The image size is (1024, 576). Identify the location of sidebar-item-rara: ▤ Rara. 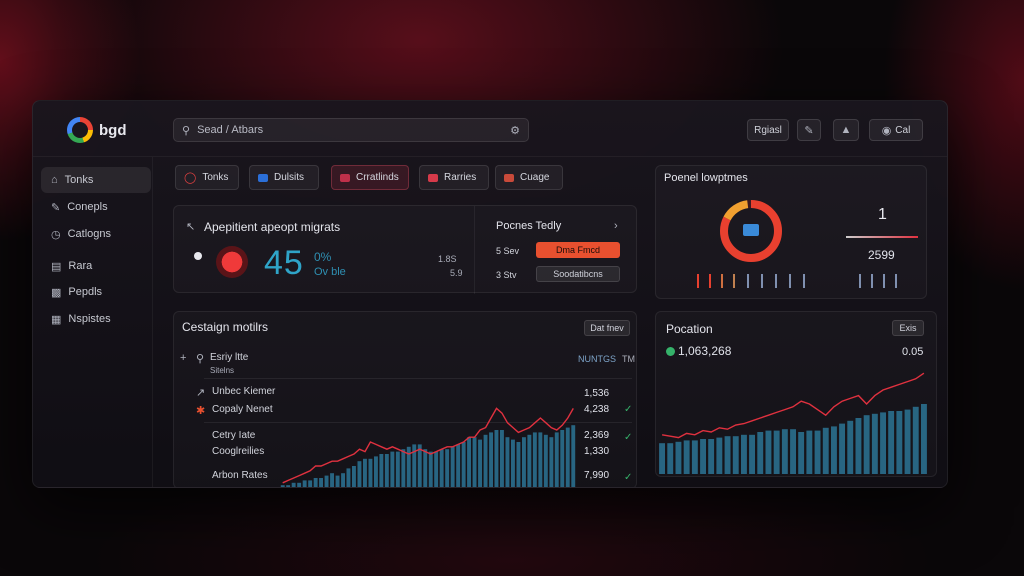
(96, 266).